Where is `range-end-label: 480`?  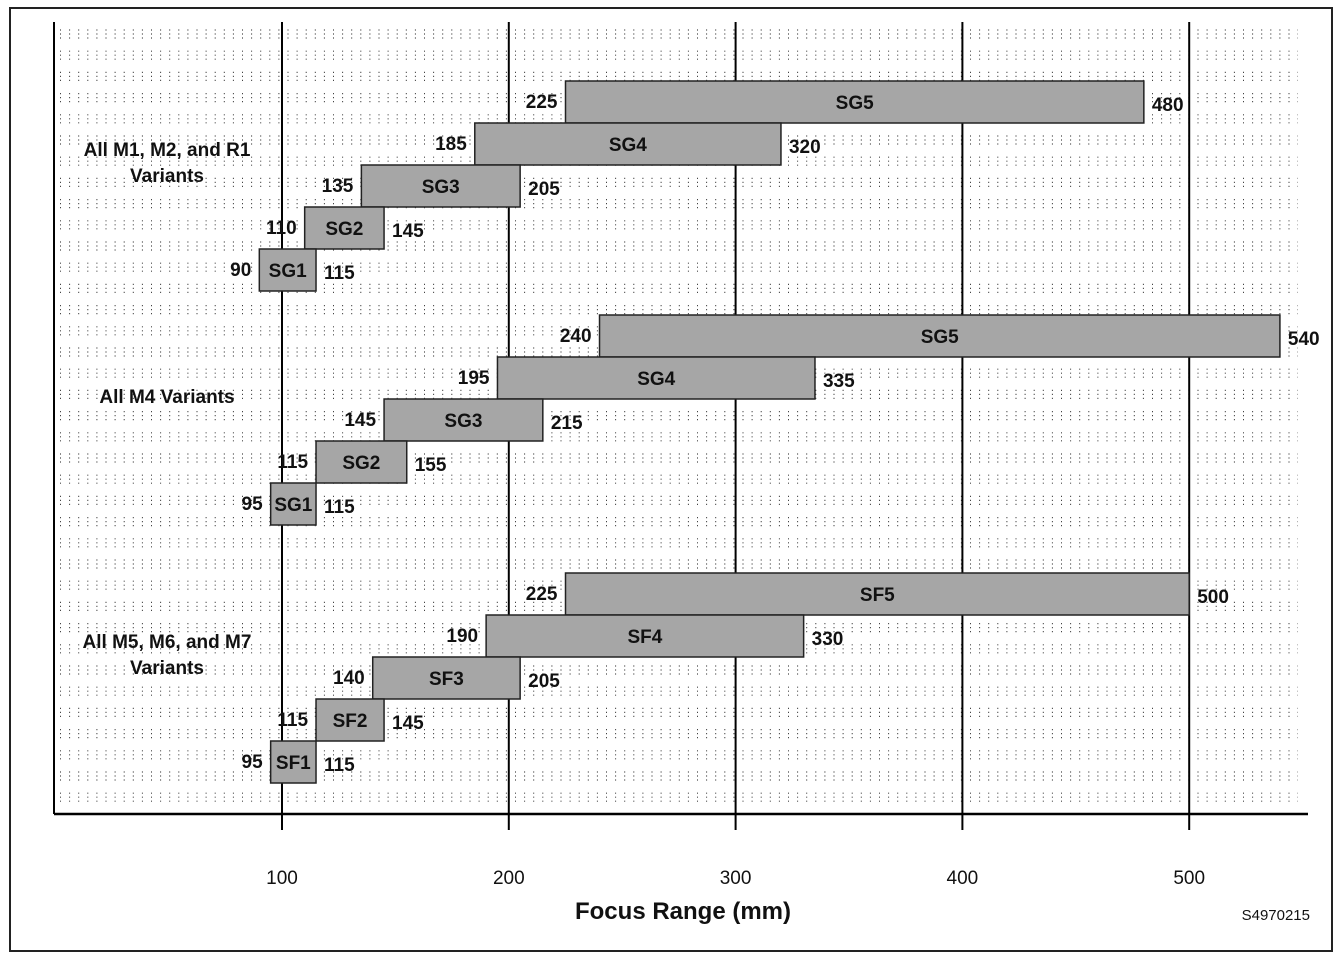 range-end-label: 480 is located at coordinates (1168, 105).